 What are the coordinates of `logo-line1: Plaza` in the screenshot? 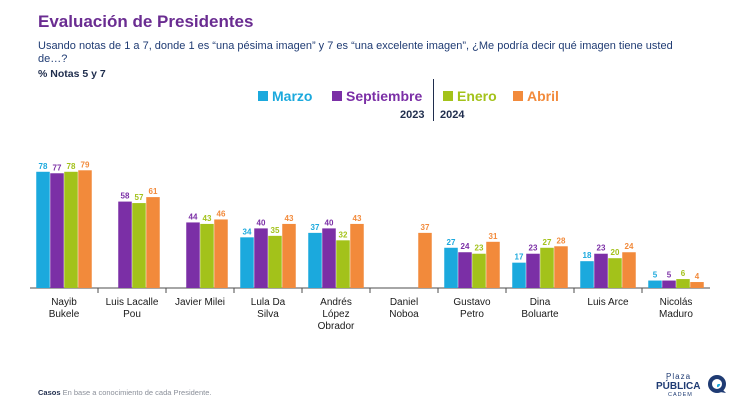 It's located at (679, 376).